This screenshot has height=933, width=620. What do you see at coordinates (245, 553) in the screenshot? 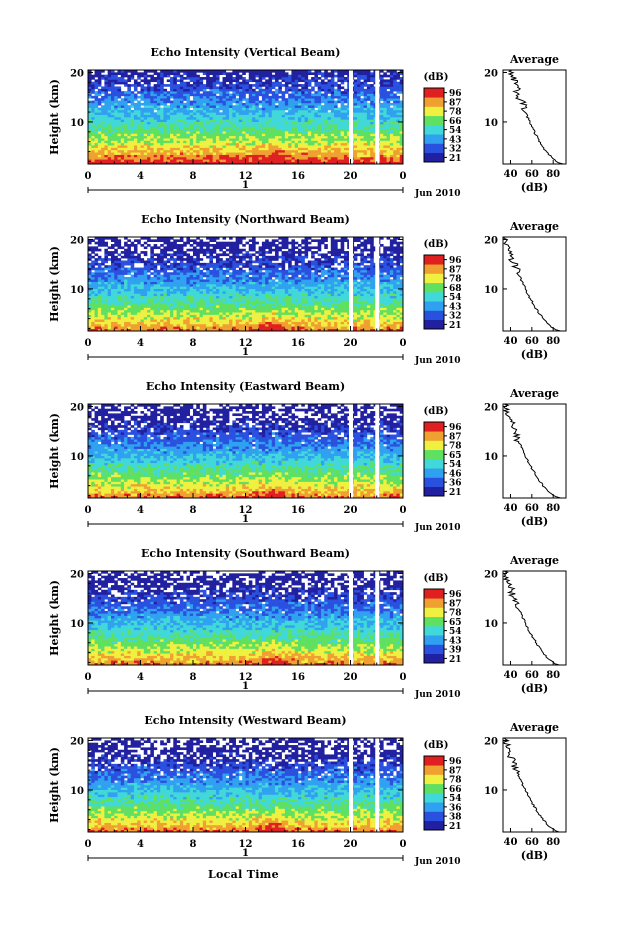
I see `panel-title: Echo Intensity (Southward Beam)` at bounding box center [245, 553].